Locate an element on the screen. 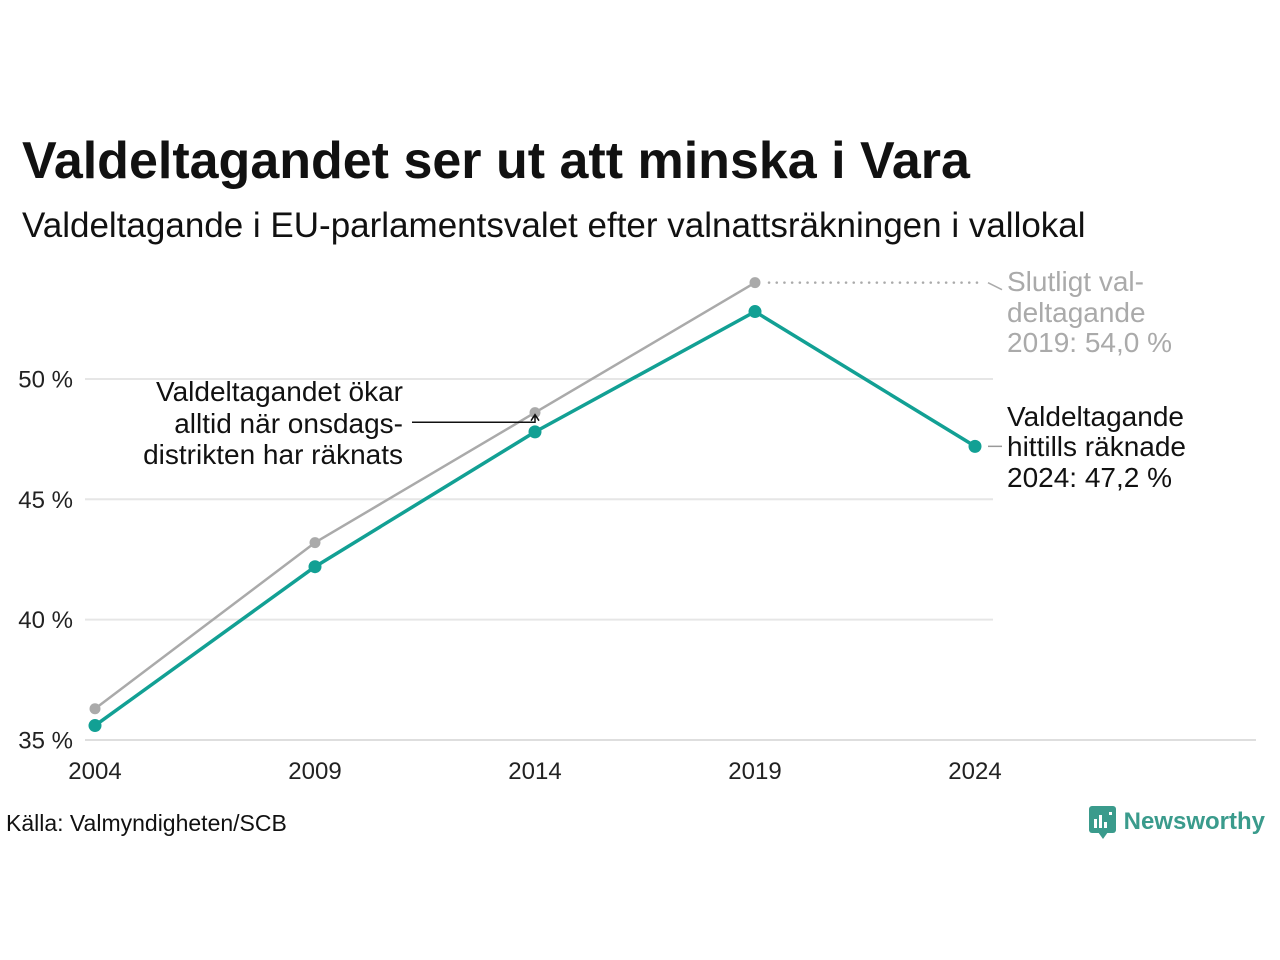 This screenshot has width=1280, height=960. counted-turnout-label-line: hittills räknade is located at coordinates (1096, 446).